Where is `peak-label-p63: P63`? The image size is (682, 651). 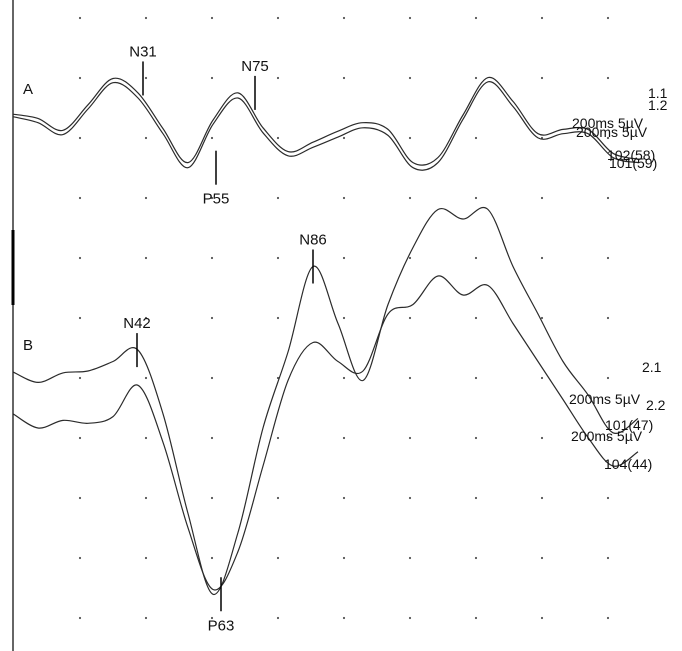 peak-label-p63: P63 is located at coordinates (221, 625).